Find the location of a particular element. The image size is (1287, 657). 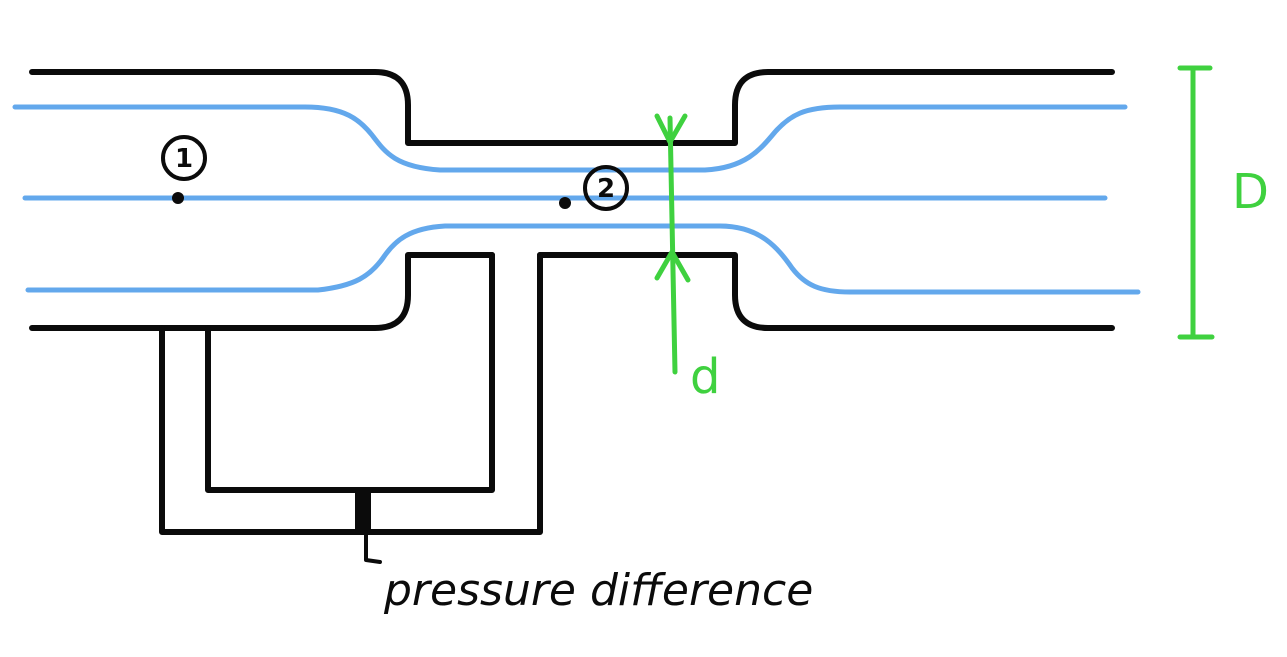

point-2-label: 2 is located at coordinates (606, 189).